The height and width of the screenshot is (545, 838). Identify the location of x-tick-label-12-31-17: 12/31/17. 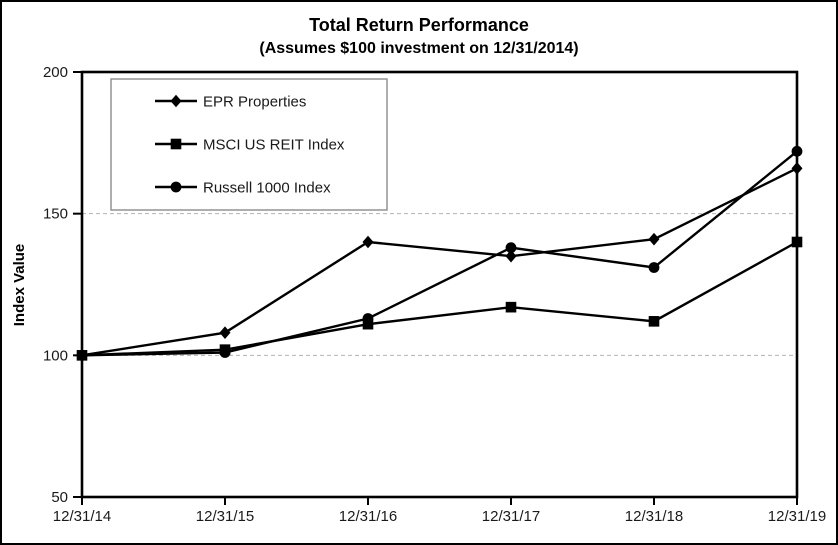
(511, 516).